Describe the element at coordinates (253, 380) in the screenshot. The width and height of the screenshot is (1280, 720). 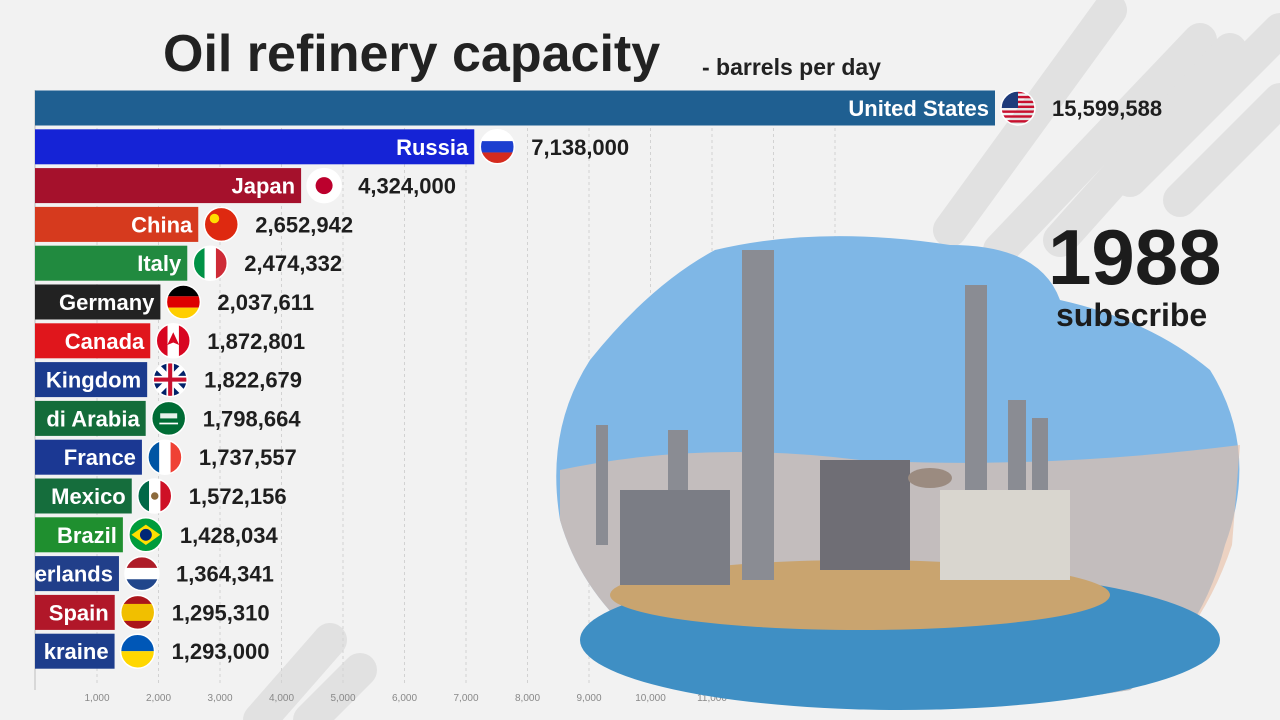
I see `bar-value-label: 1,822,679` at that location.